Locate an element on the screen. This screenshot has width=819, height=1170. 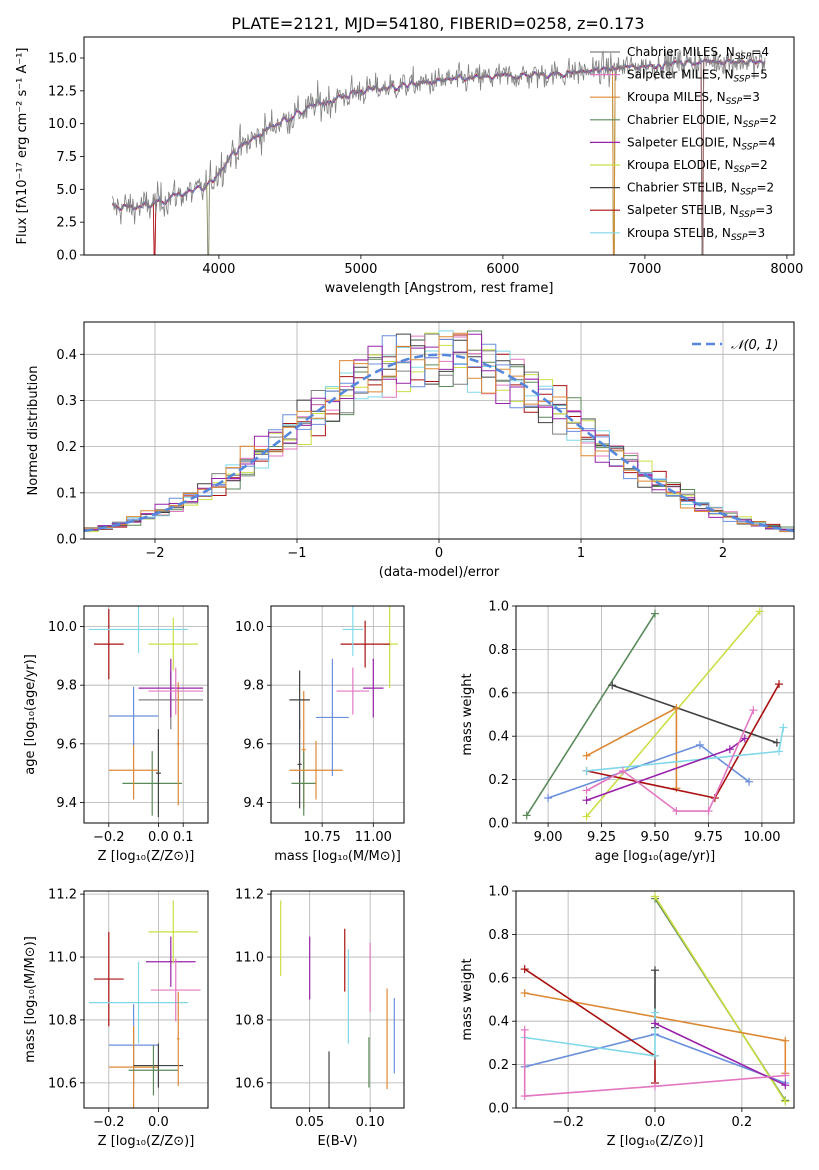
y-axis-label: age [log₁₀(age/yr)] is located at coordinates (30, 714).